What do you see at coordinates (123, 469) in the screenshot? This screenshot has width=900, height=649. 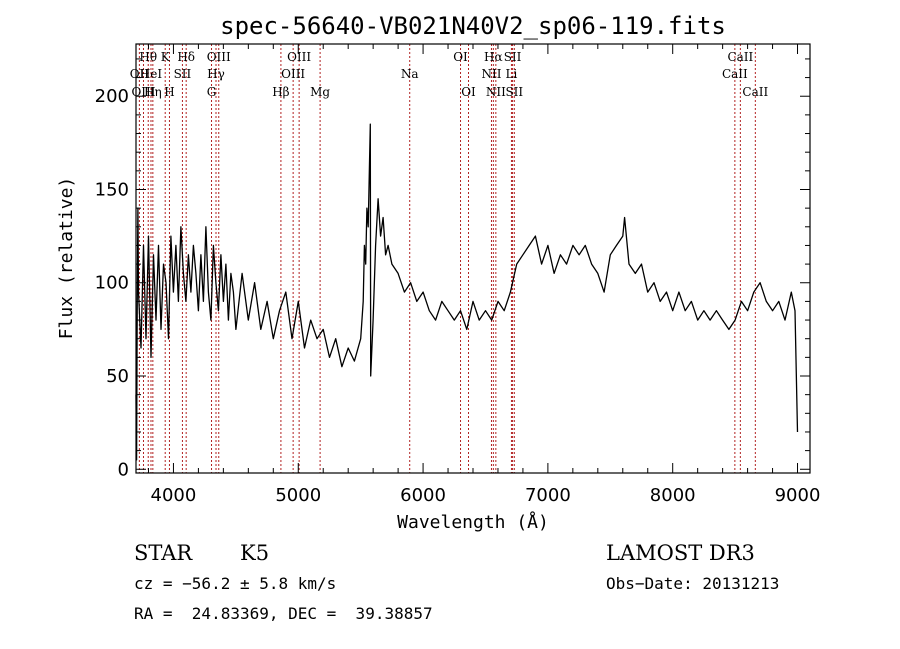 I see `y-tick-label: 0` at bounding box center [123, 469].